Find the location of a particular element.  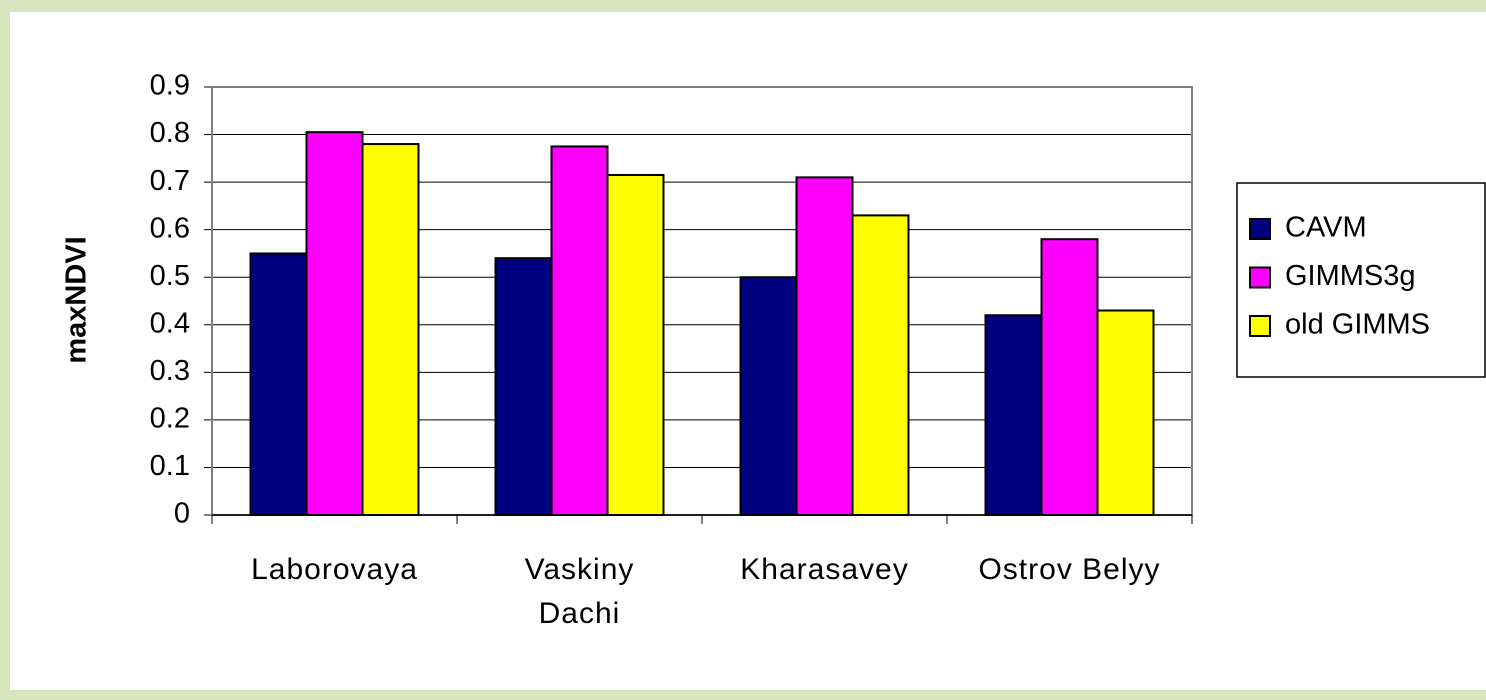

legend-box is located at coordinates (1361, 280).